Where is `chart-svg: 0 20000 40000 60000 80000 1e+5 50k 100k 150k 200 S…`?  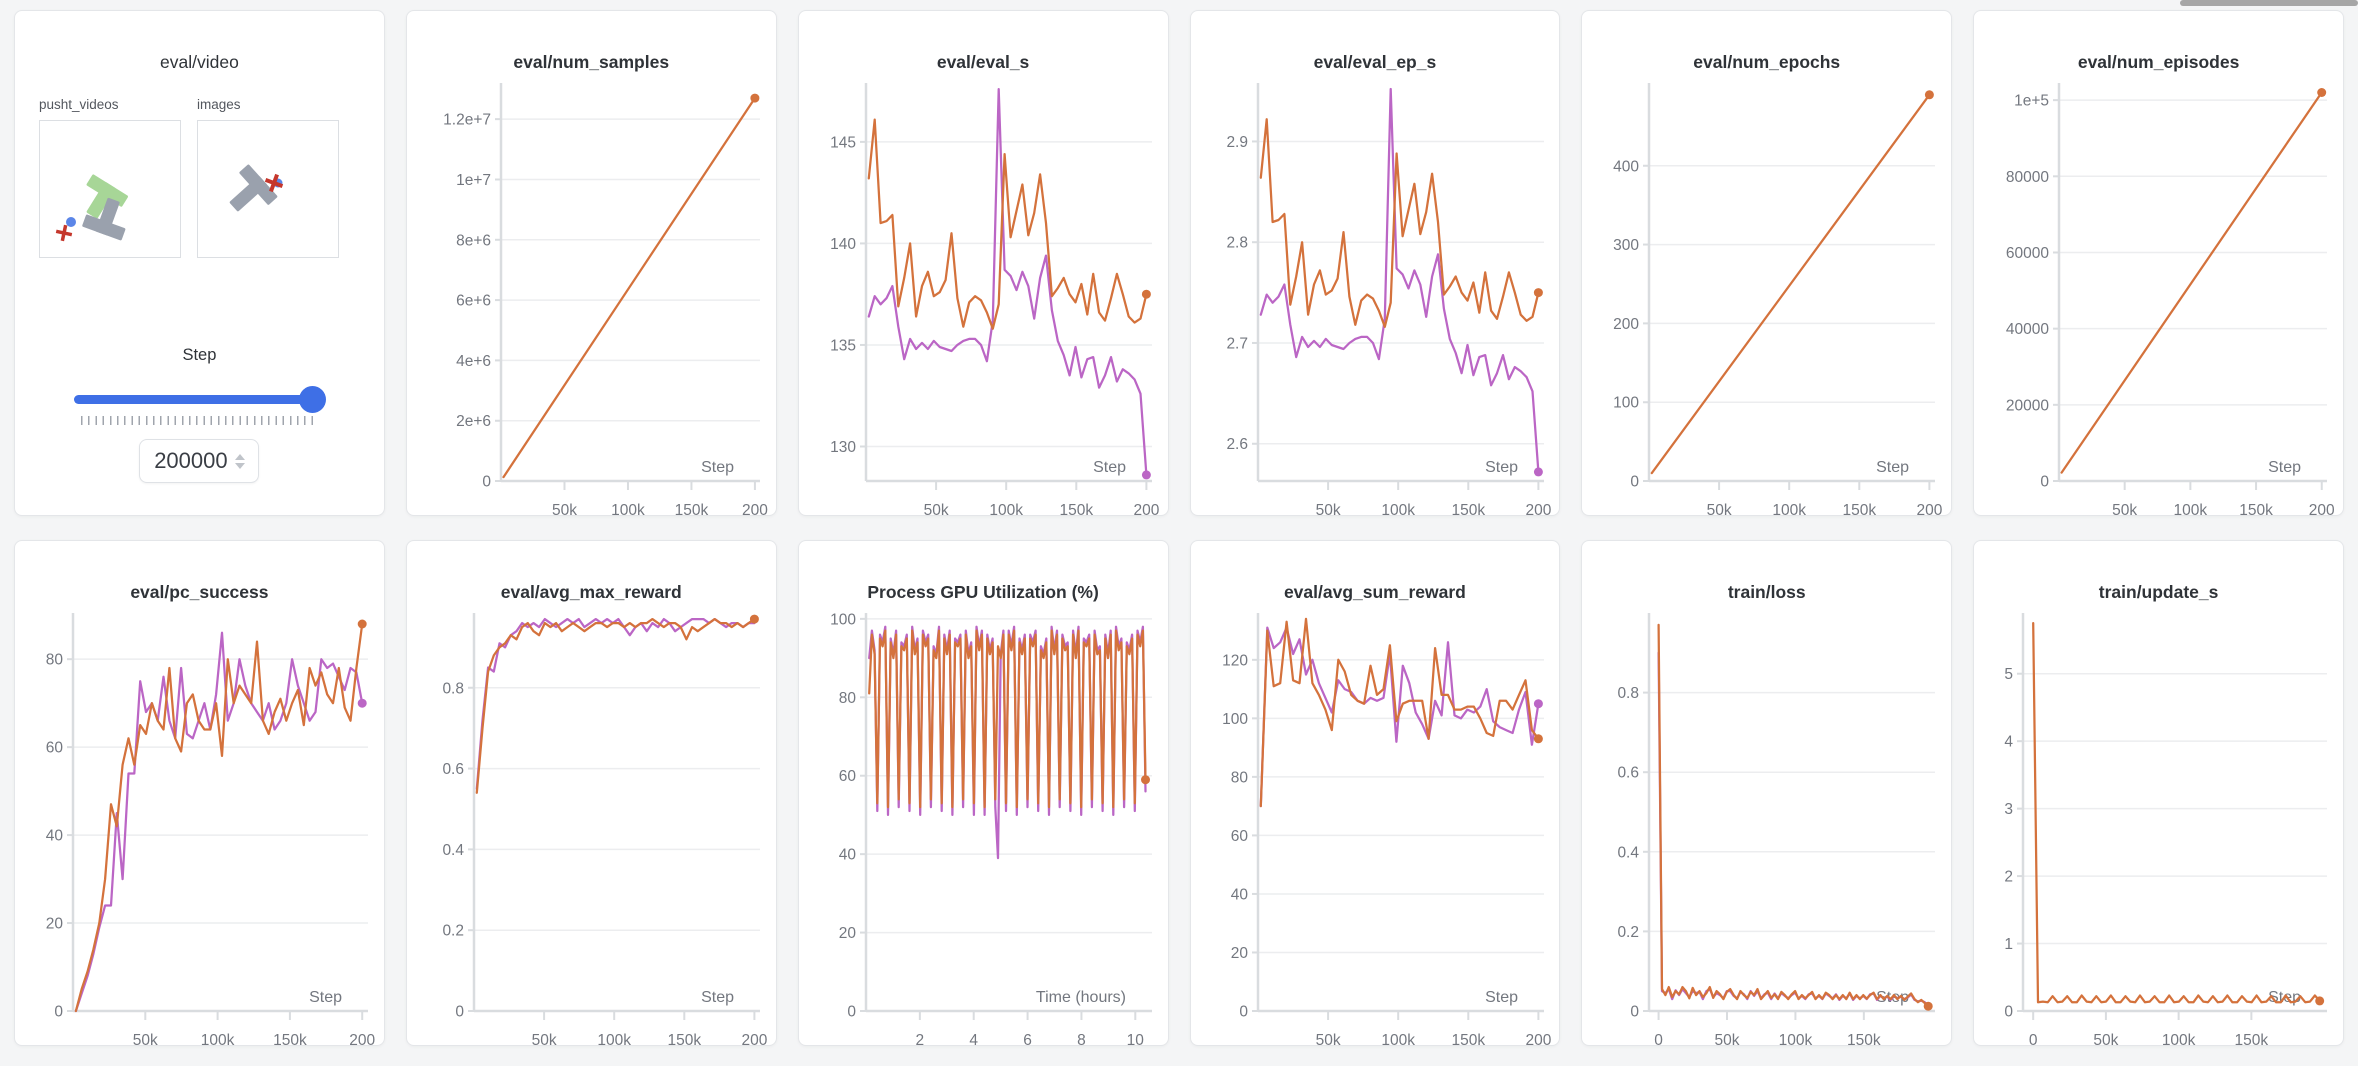 chart-svg: 0 20000 40000 60000 80000 1e+5 50k 100k 150k 200 S… is located at coordinates (2170, 299).